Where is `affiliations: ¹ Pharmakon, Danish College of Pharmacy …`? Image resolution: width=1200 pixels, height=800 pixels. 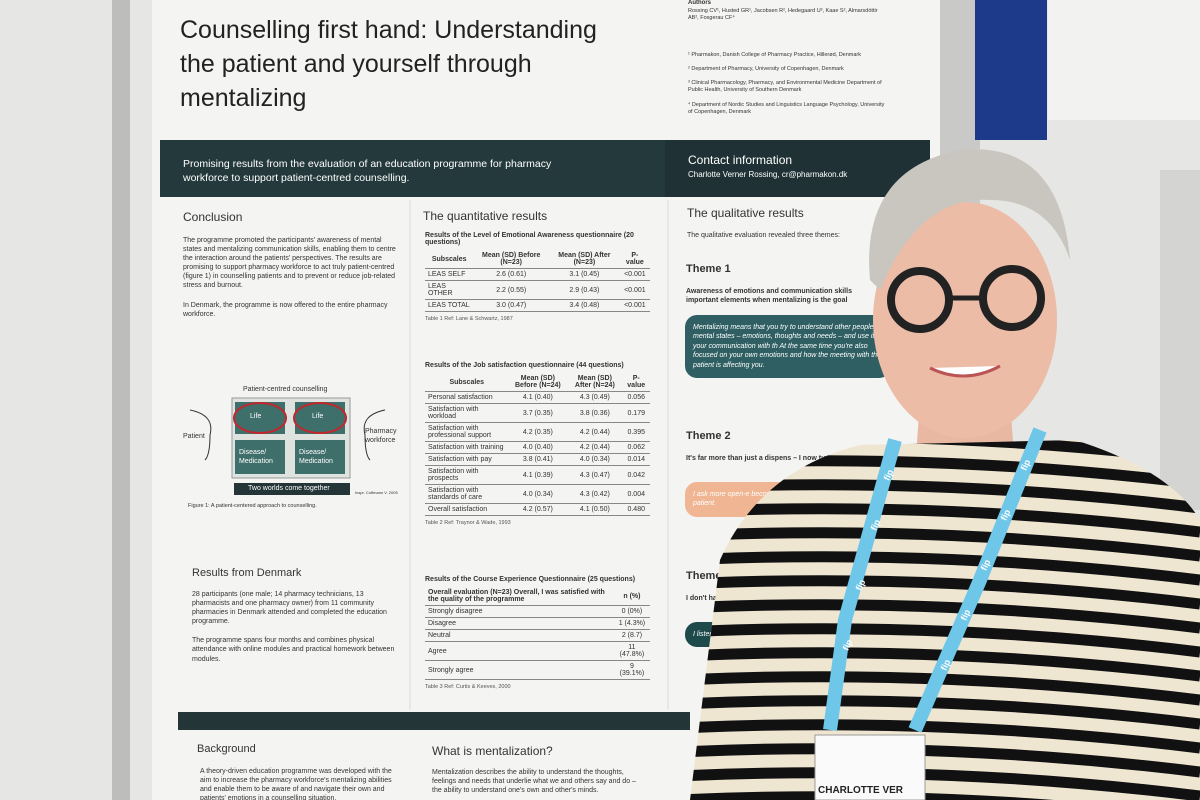
affiliations: ¹ Pharmakon, Danish College of Pharmacy … is located at coordinates (788, 87).